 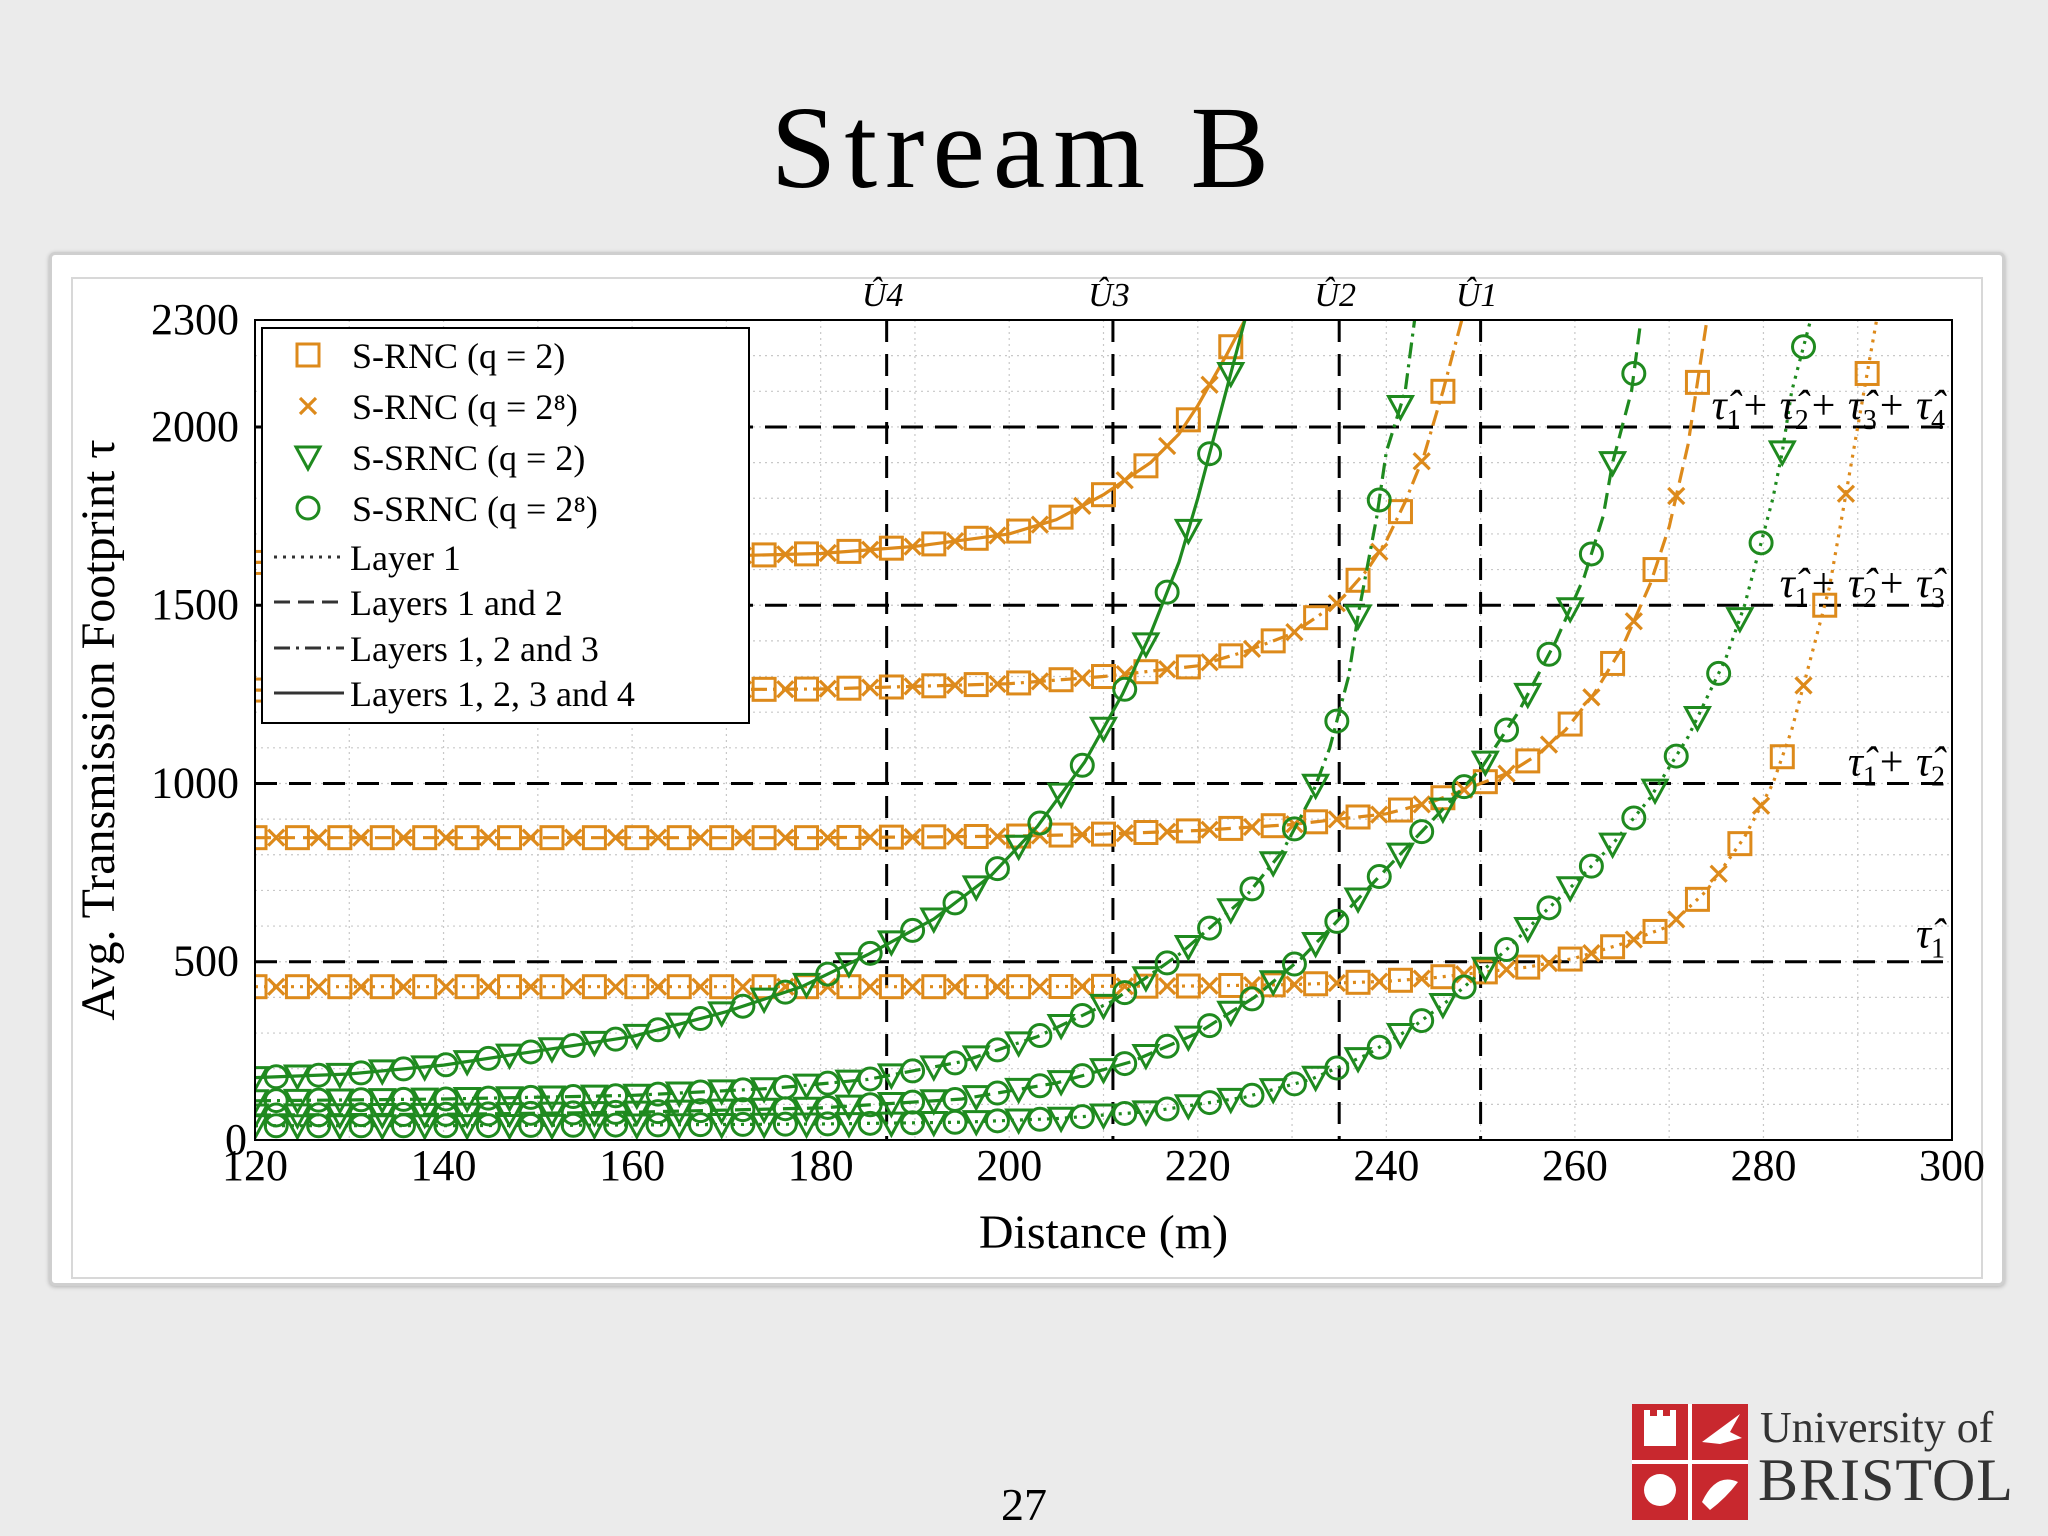 What do you see at coordinates (492, 694) in the screenshot?
I see `legend-label: Layers 1, 2, 3 and 4` at bounding box center [492, 694].